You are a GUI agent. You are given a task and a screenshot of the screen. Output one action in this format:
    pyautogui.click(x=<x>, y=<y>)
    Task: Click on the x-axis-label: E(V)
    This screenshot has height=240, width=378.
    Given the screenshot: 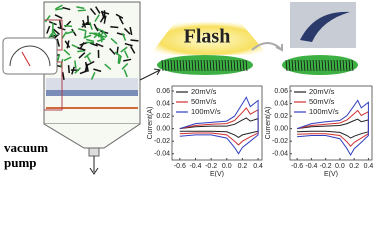 What is the action you would take?
    pyautogui.click(x=217, y=174)
    